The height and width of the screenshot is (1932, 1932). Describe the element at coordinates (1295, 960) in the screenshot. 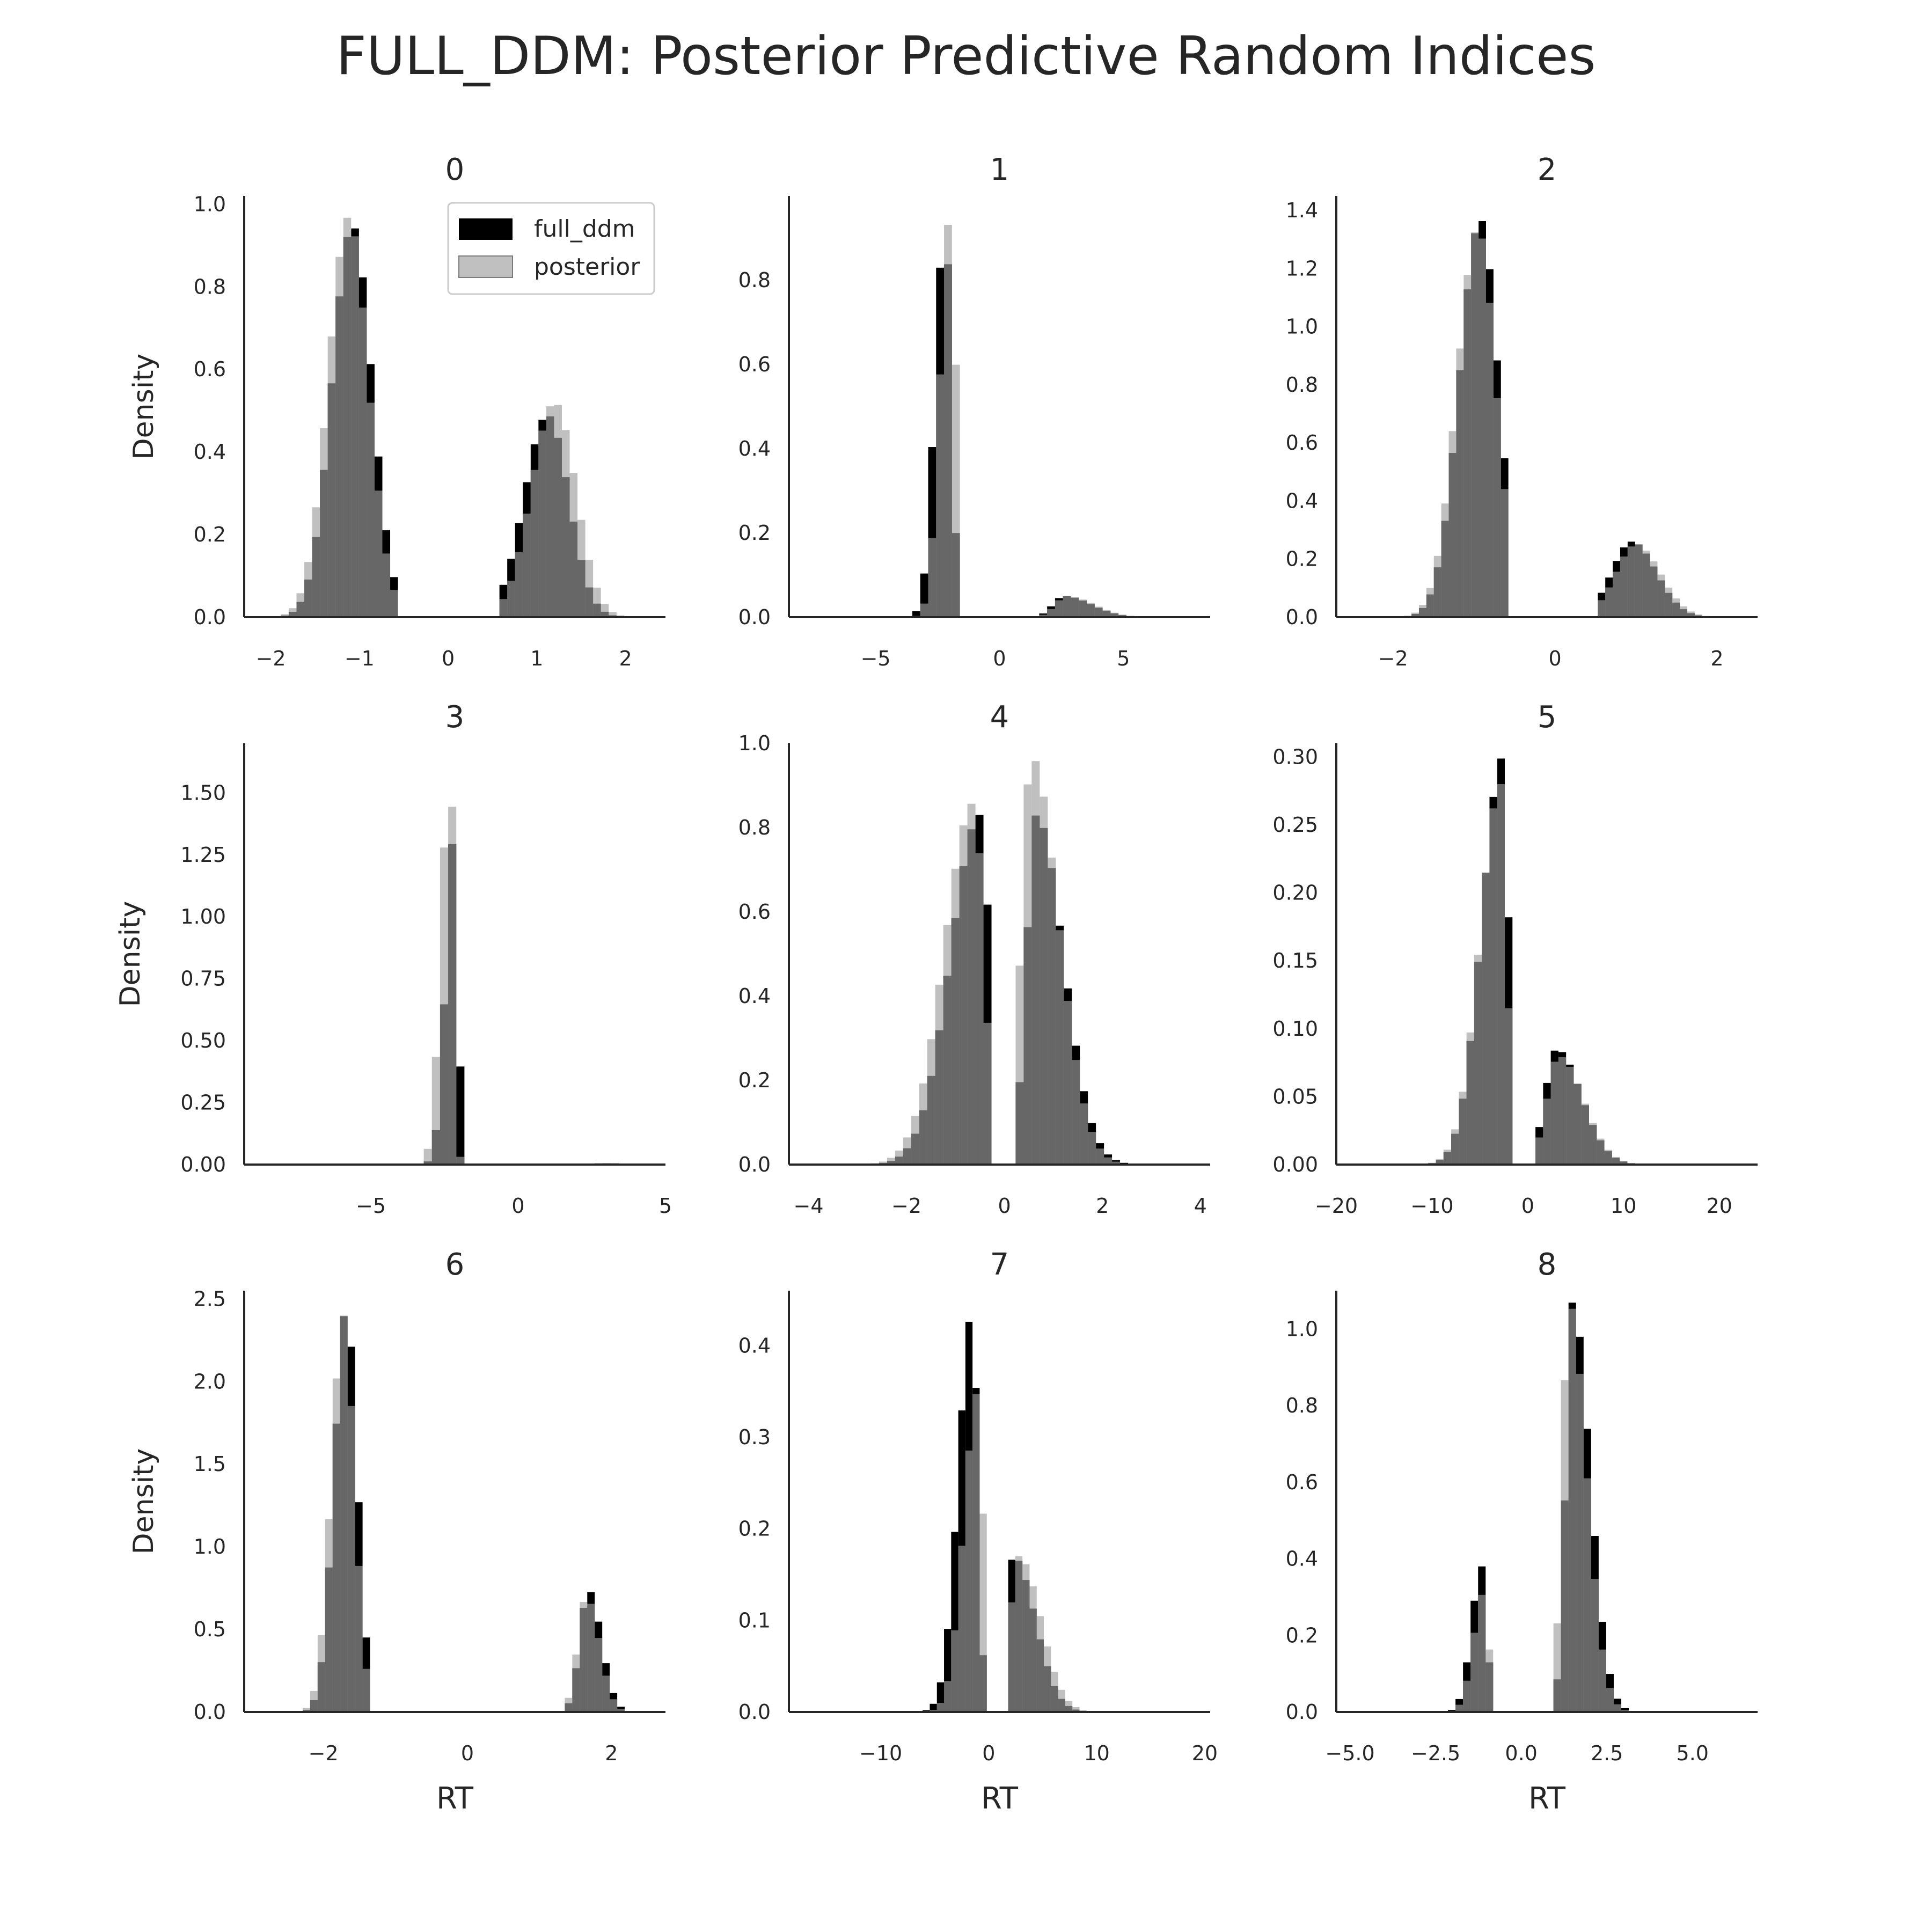

I see `y-tick-label: 0.15` at that location.